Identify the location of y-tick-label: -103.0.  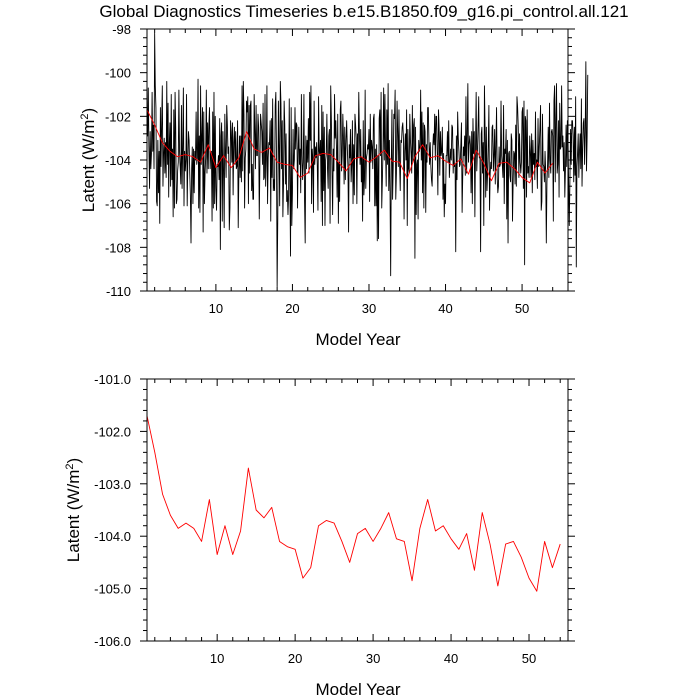
(112, 484).